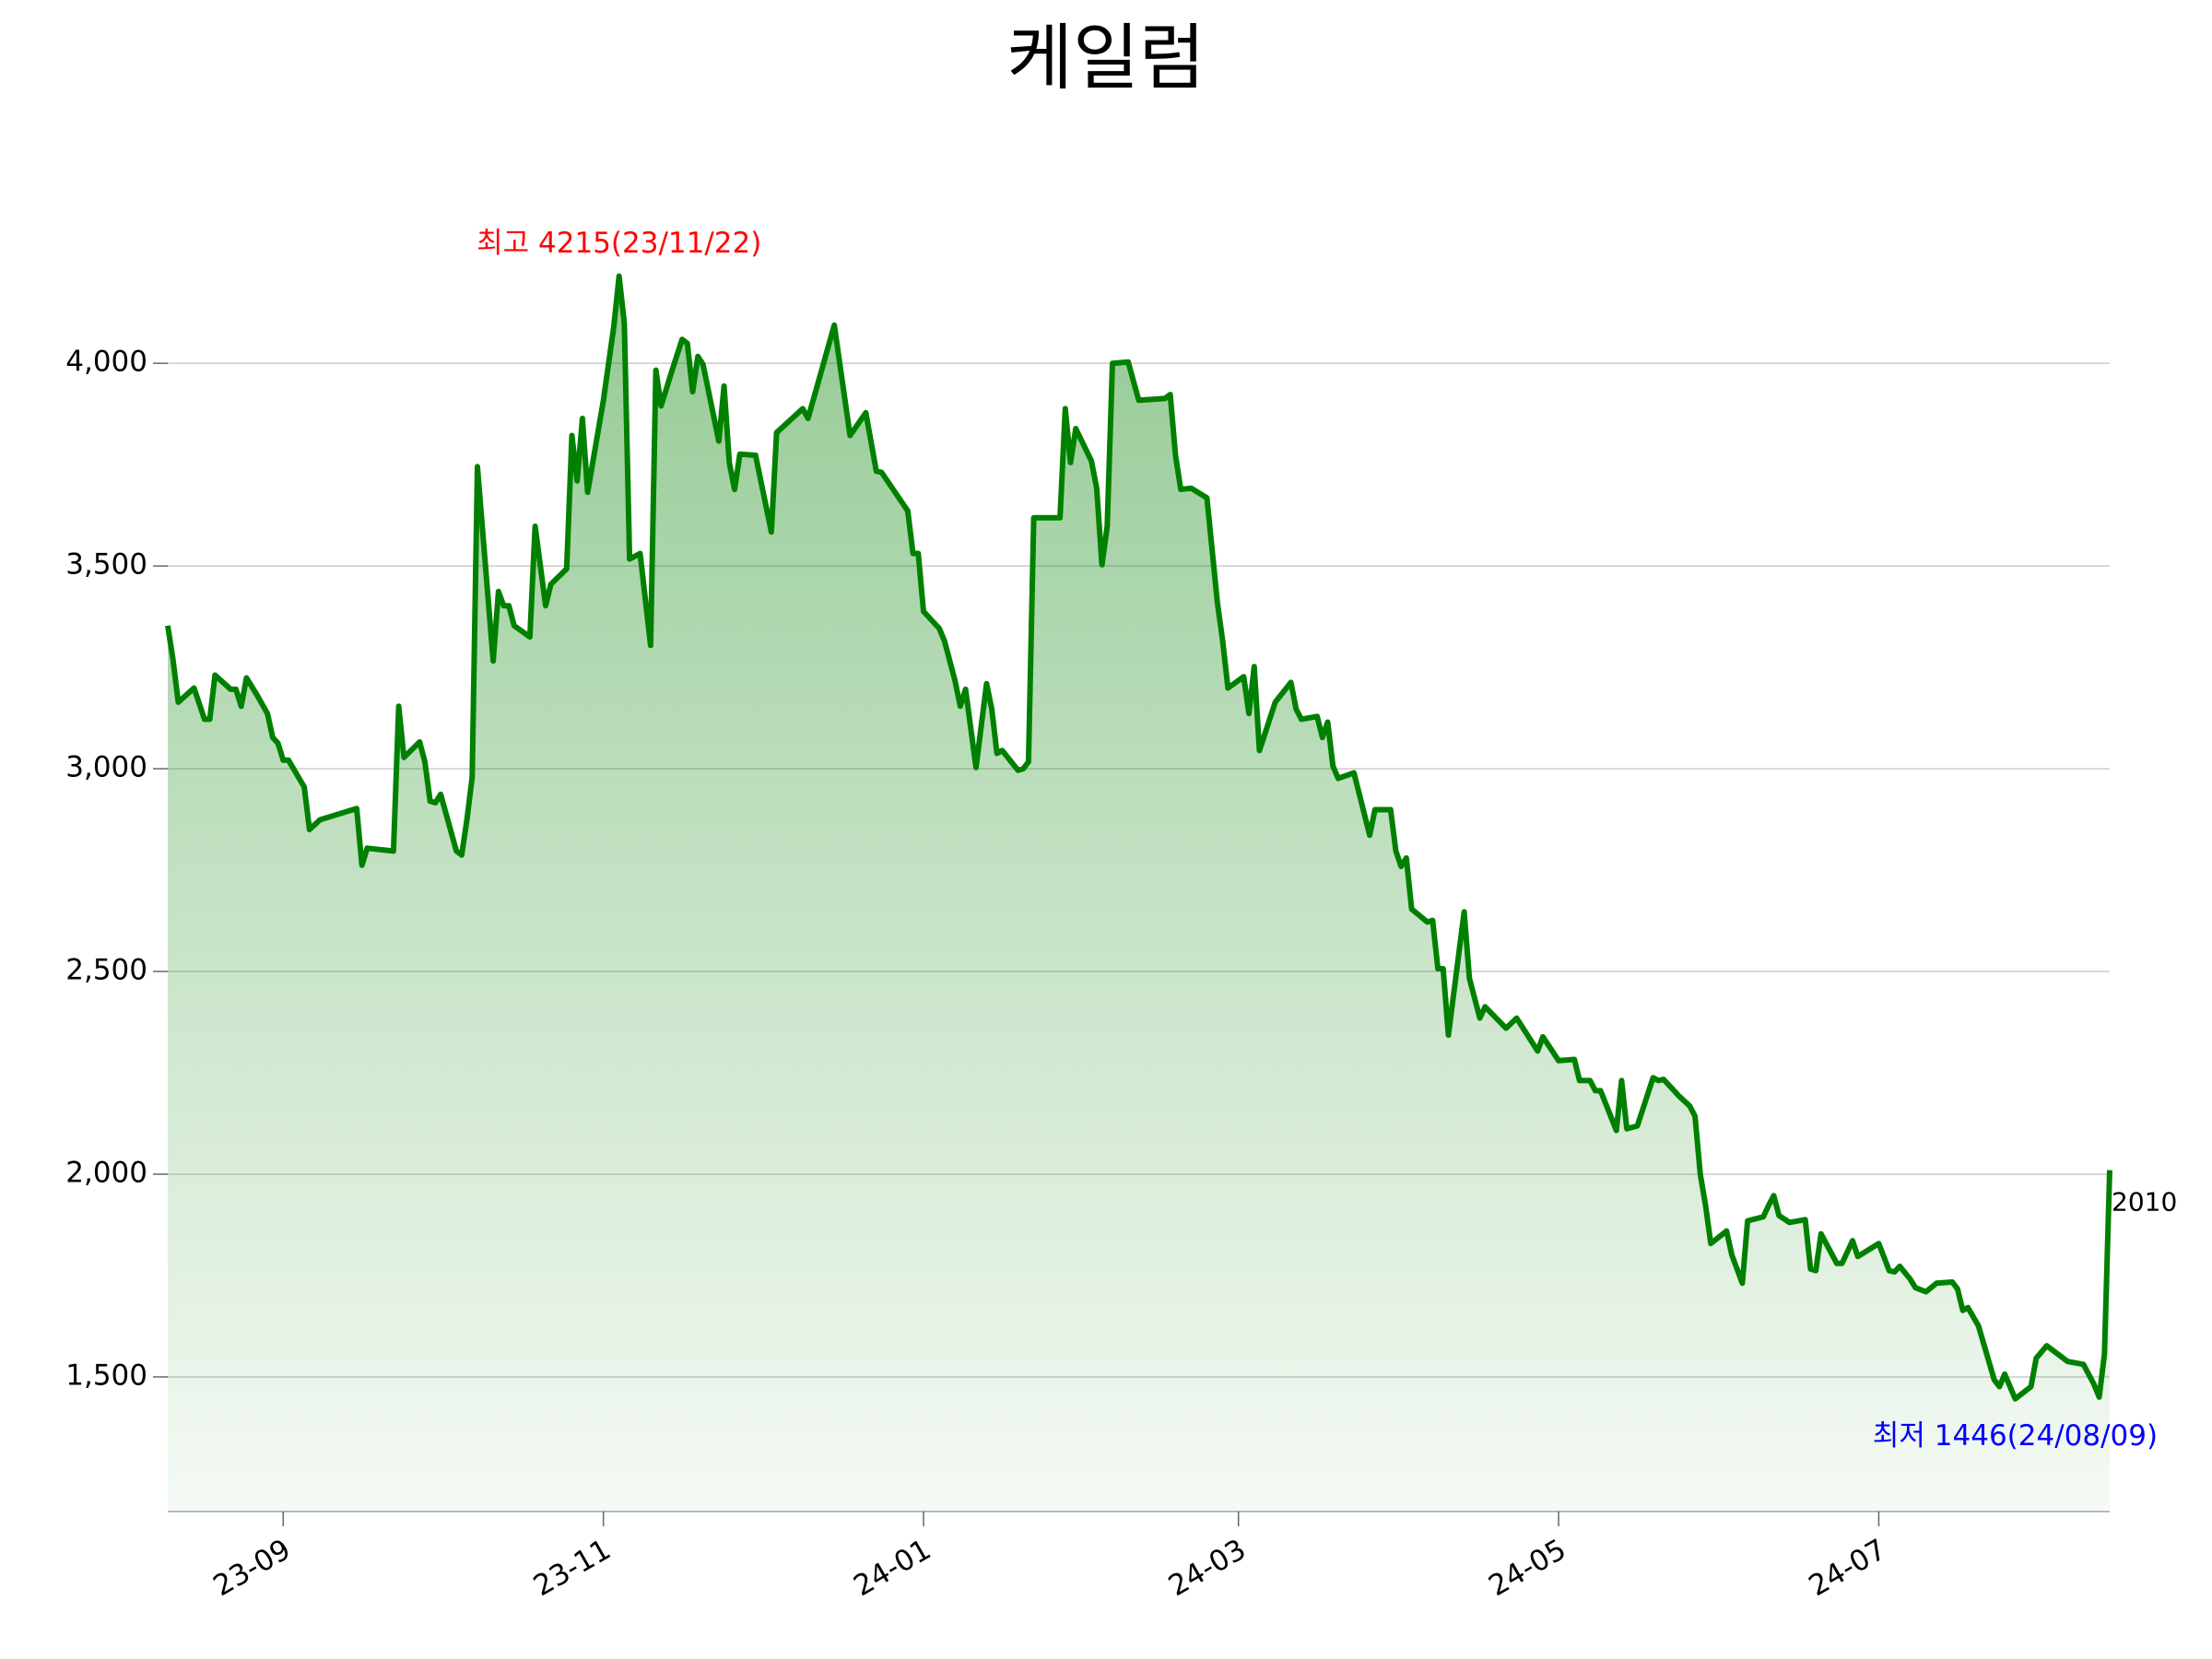 This screenshot has height=1659, width=2212. What do you see at coordinates (106, 767) in the screenshot?
I see `y-tick-label: 3,000` at bounding box center [106, 767].